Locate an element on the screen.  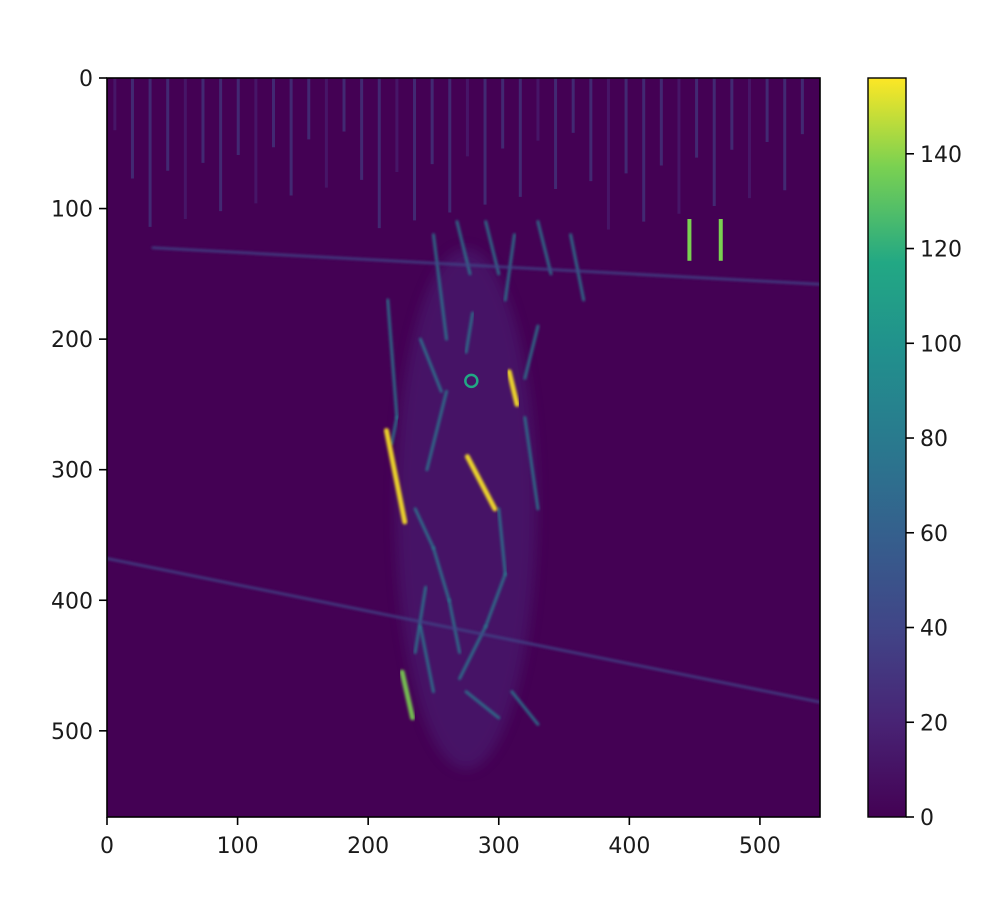
colorbar-tick-label: 100 is located at coordinates (941, 344).